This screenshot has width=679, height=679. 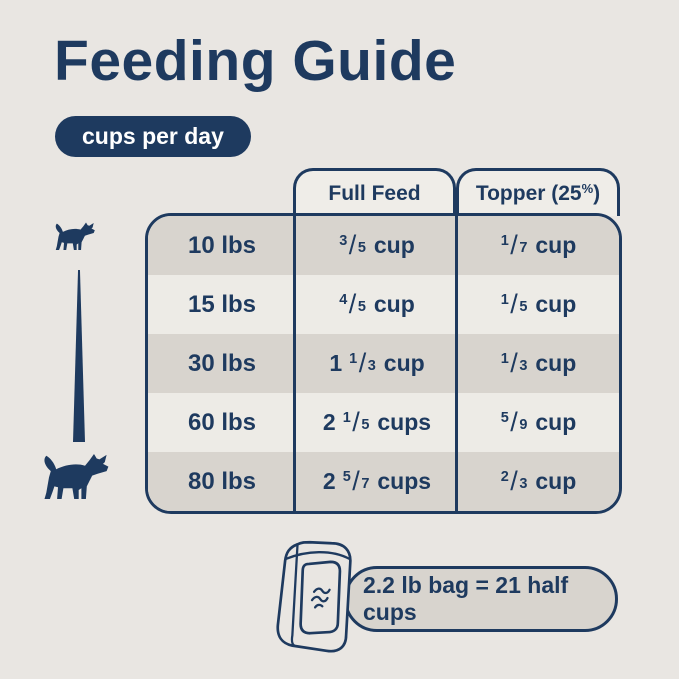 What do you see at coordinates (343, 300) in the screenshot?
I see `fraction-numerator: 4` at bounding box center [343, 300].